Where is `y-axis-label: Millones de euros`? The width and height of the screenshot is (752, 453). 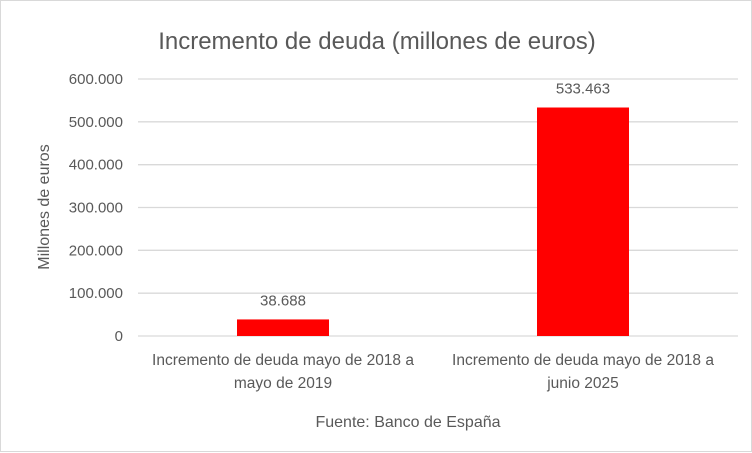
y-axis-label: Millones de euros is located at coordinates (44, 206).